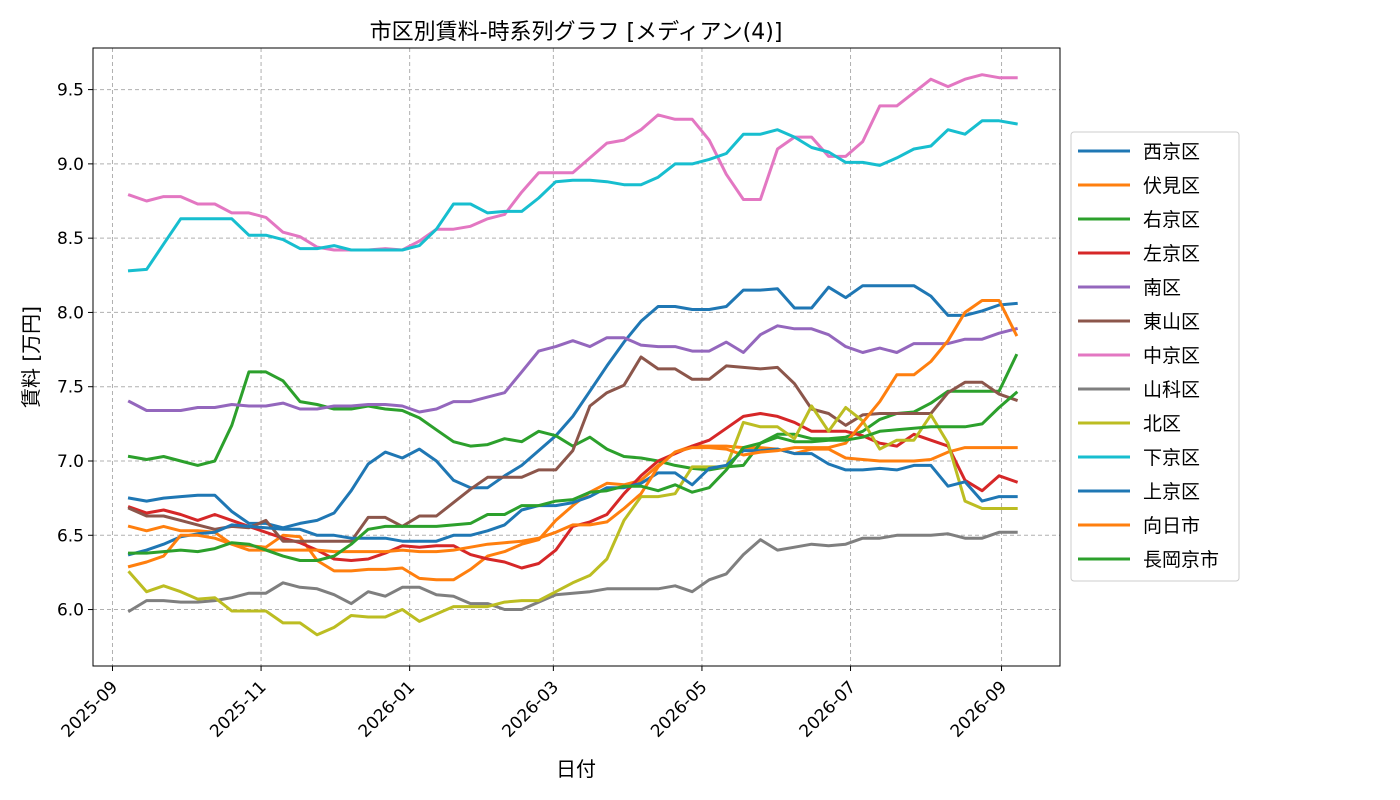 This screenshot has height=800, width=1400. Describe the element at coordinates (70, 313) in the screenshot. I see `y-tick-label: 8.0` at that location.